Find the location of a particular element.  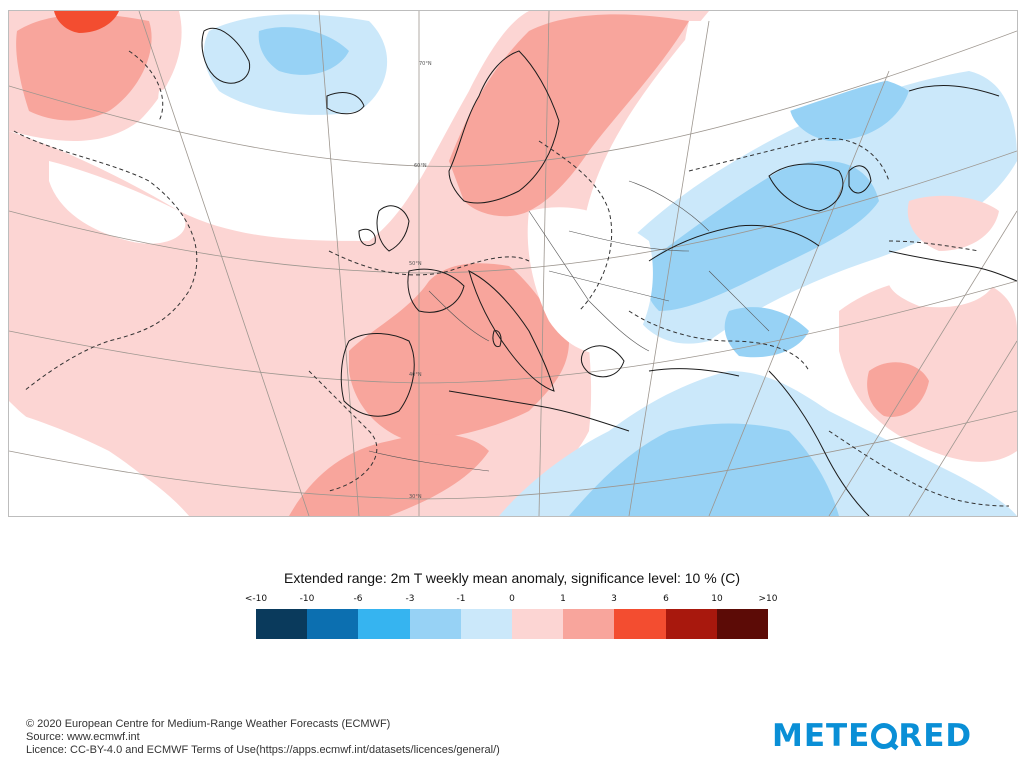

legend-tick: -6 is located at coordinates (358, 599).